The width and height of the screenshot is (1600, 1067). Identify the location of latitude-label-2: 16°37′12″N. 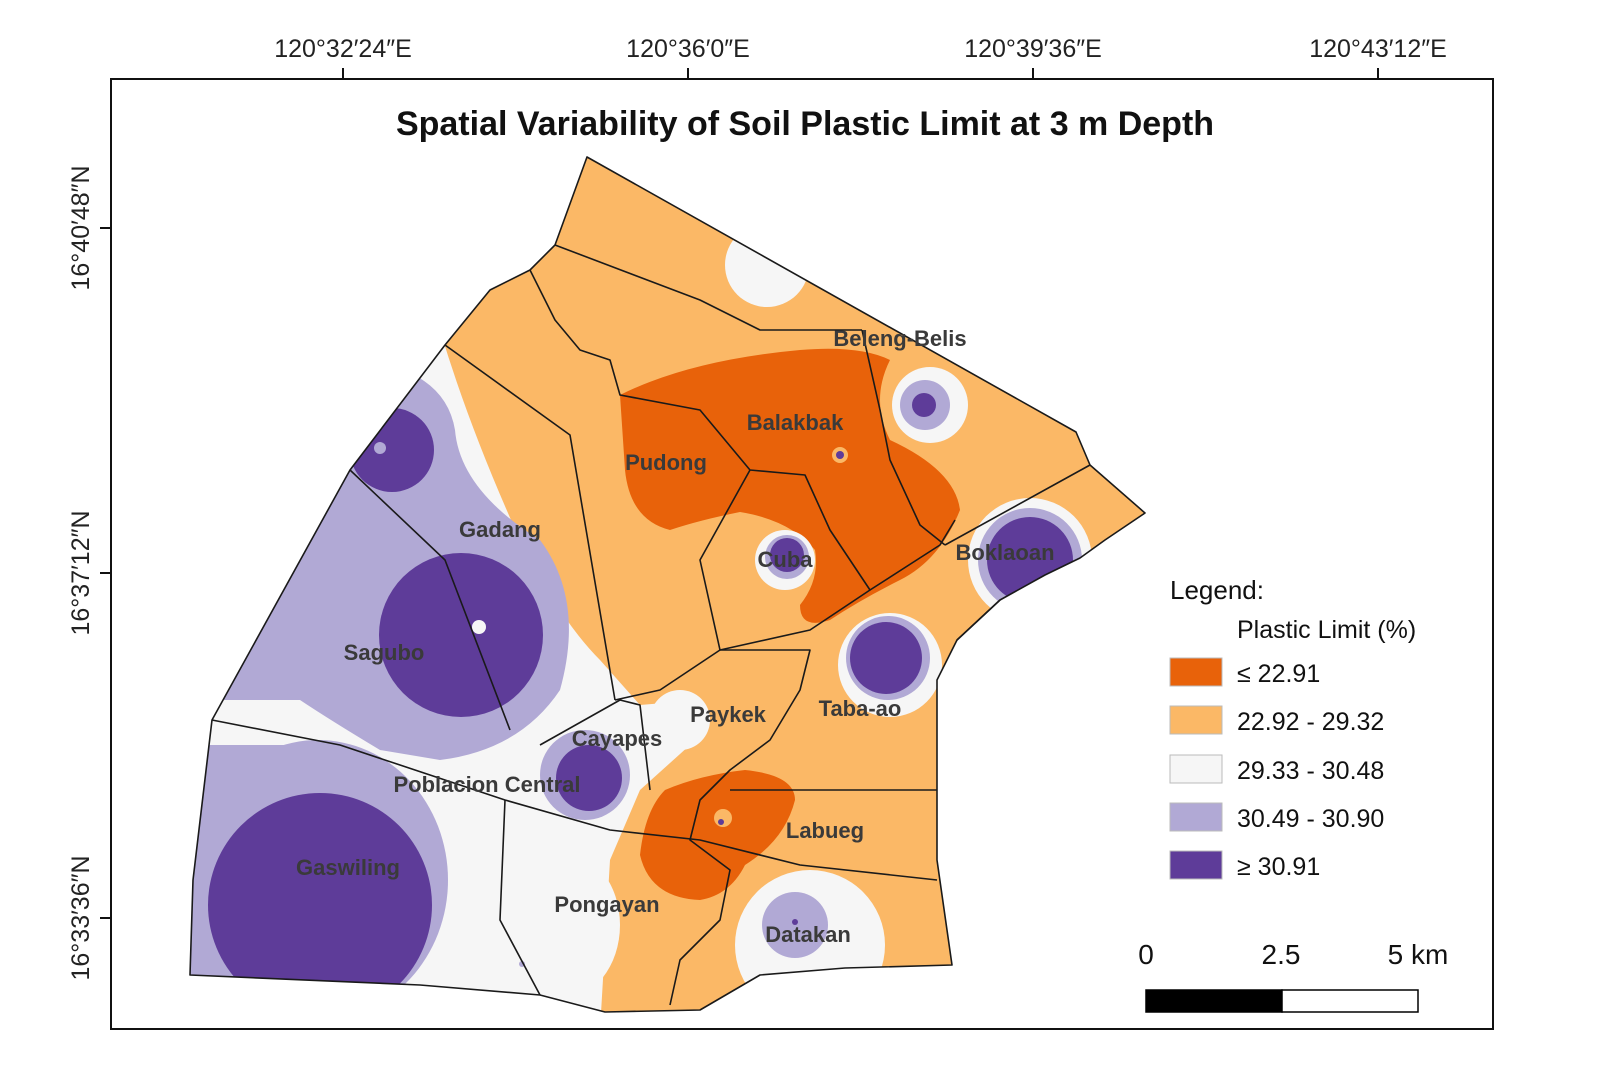
(81, 572).